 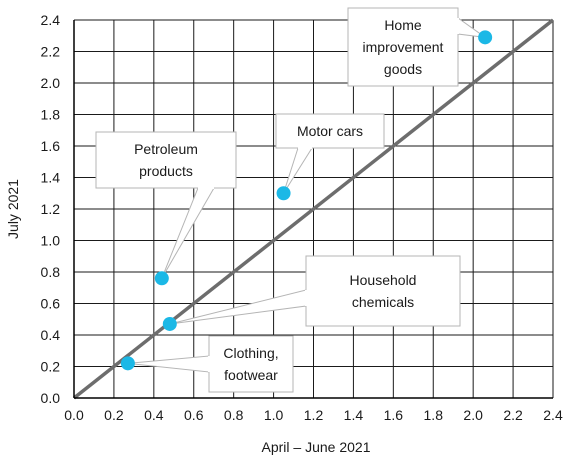 I want to click on y-tick-label: 0.6, so click(x=51, y=304).